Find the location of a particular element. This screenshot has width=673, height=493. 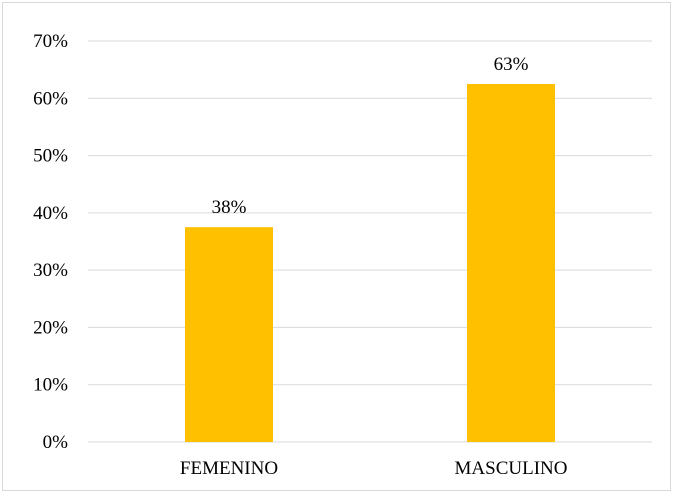

data-label-femenino: 38% is located at coordinates (229, 207).